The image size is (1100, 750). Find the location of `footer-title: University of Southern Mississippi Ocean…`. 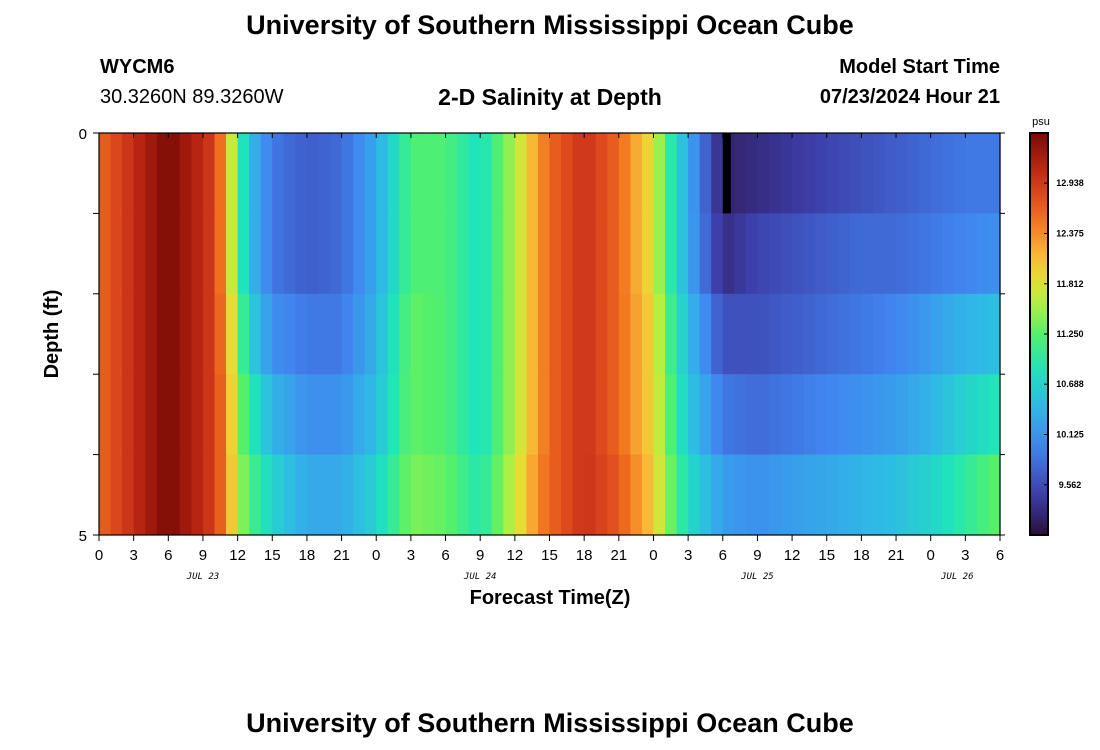

footer-title: University of Southern Mississippi Ocean… is located at coordinates (550, 723).